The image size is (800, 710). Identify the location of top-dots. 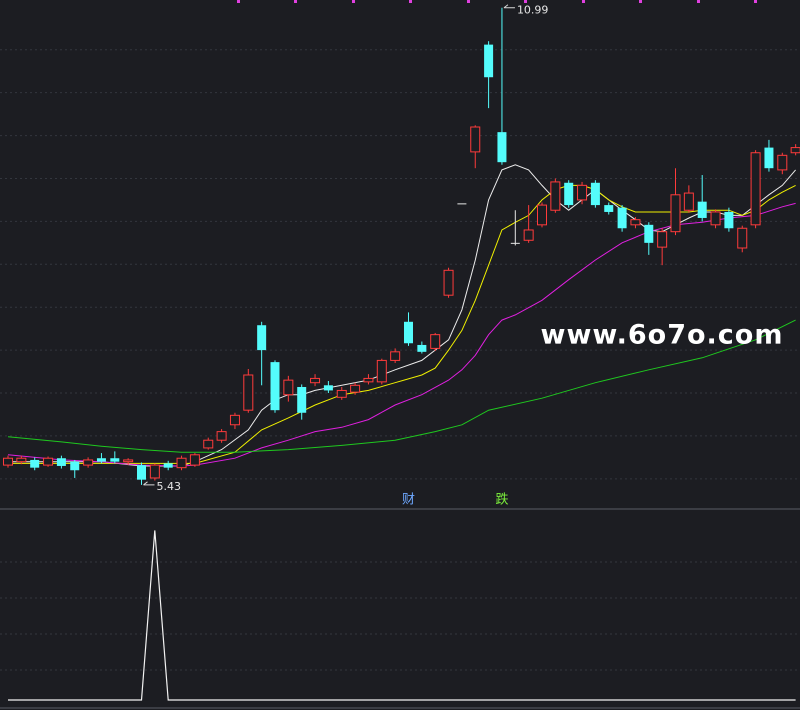
(497, 1).